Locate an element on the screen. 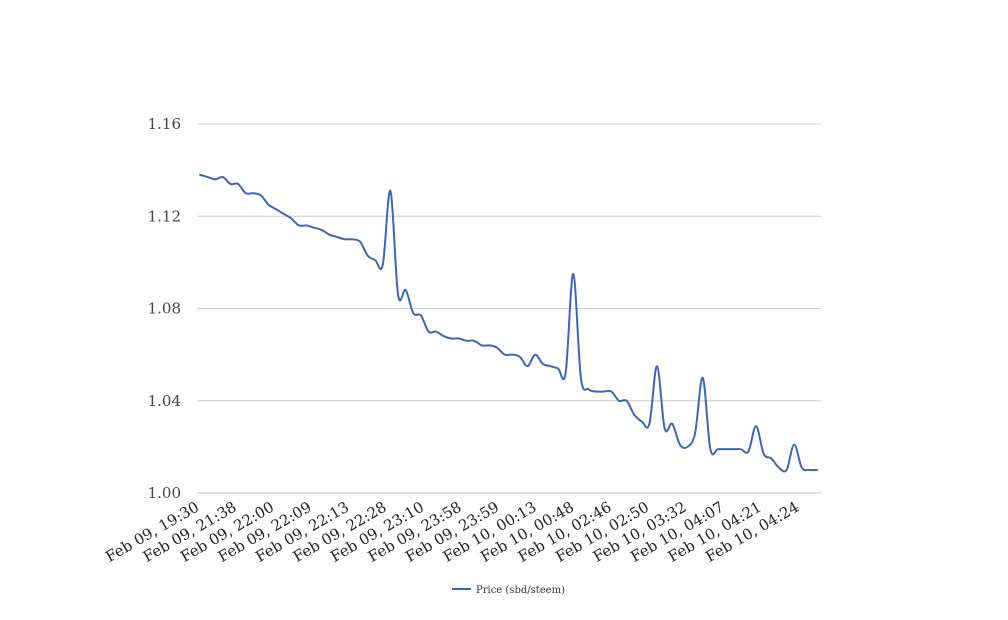 This screenshot has width=1008, height=620. y-tick-label: 1.04 is located at coordinates (164, 401).